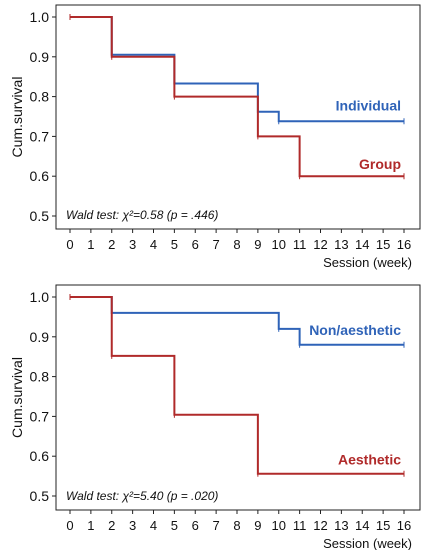  Describe the element at coordinates (380, 164) in the screenshot. I see `series-label-2: Group` at that location.